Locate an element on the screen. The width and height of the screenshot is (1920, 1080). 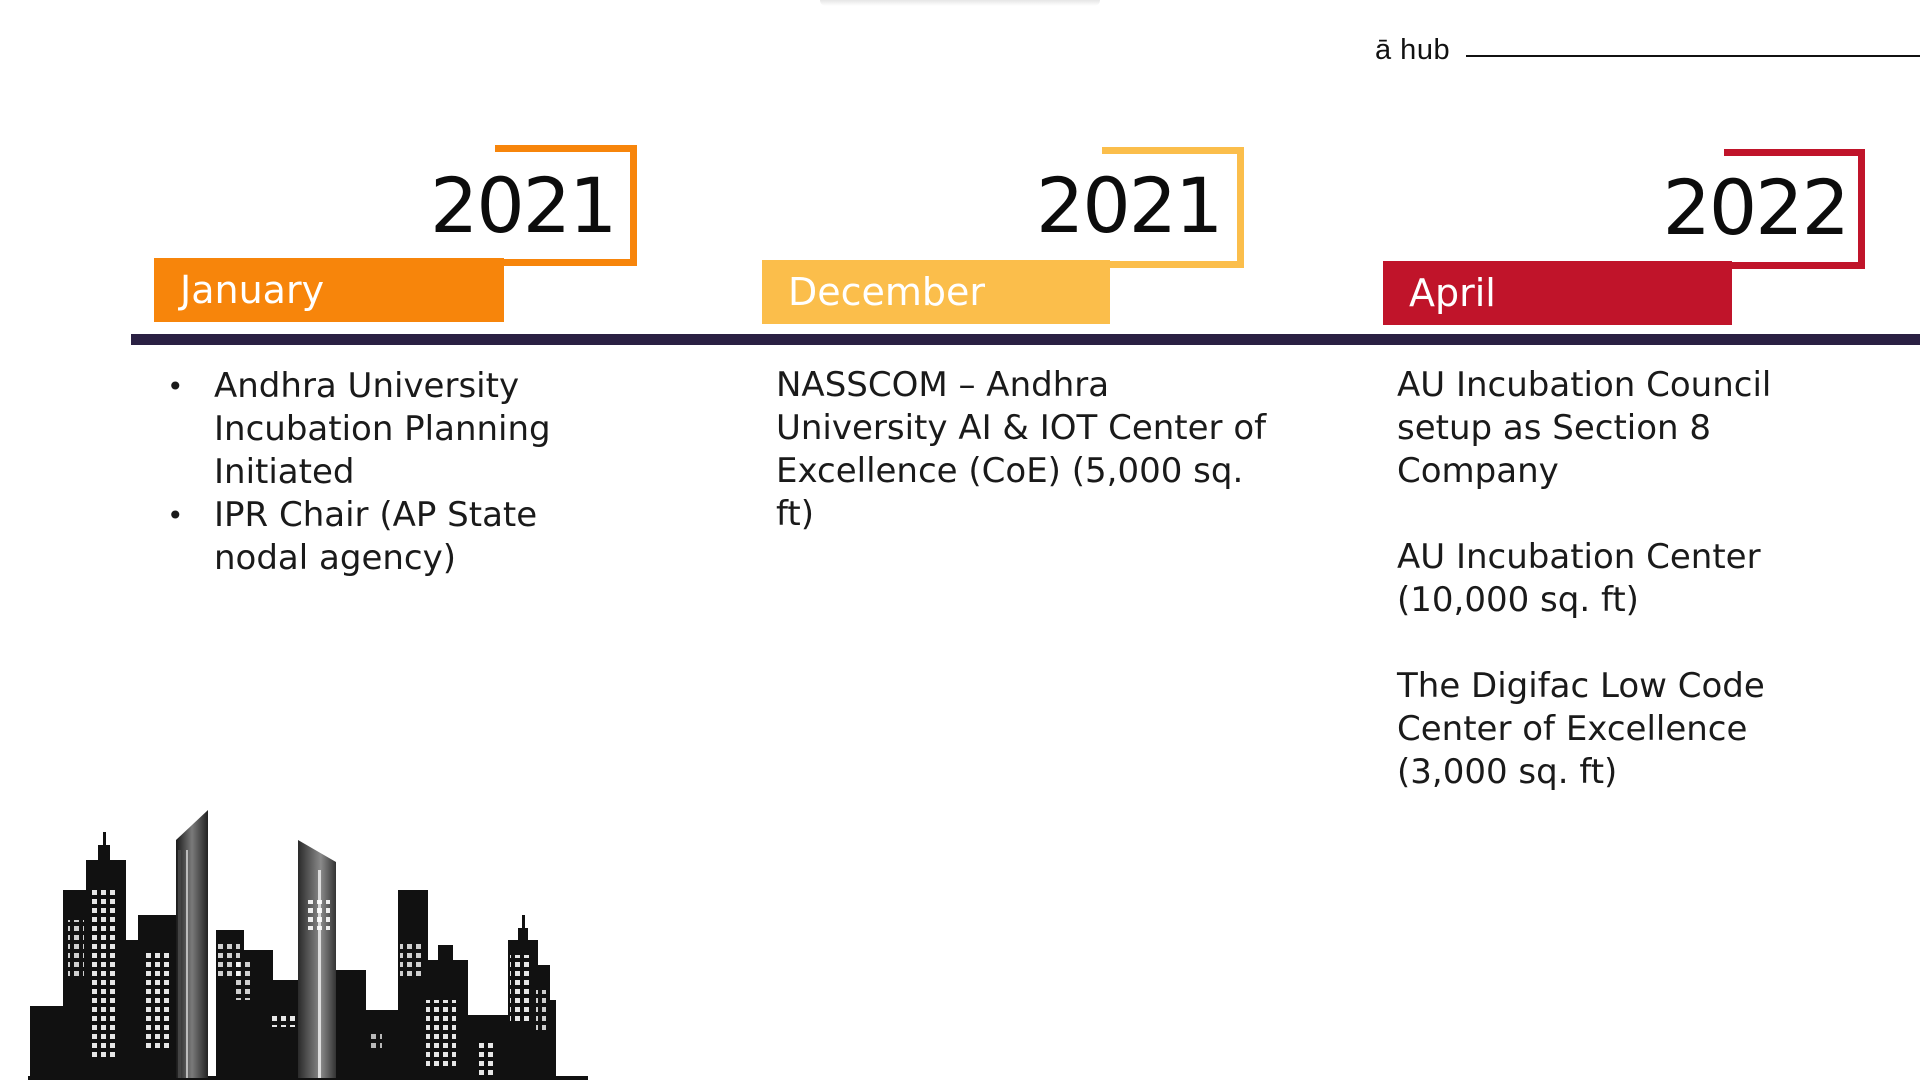
top-shadow is located at coordinates (960, 3).